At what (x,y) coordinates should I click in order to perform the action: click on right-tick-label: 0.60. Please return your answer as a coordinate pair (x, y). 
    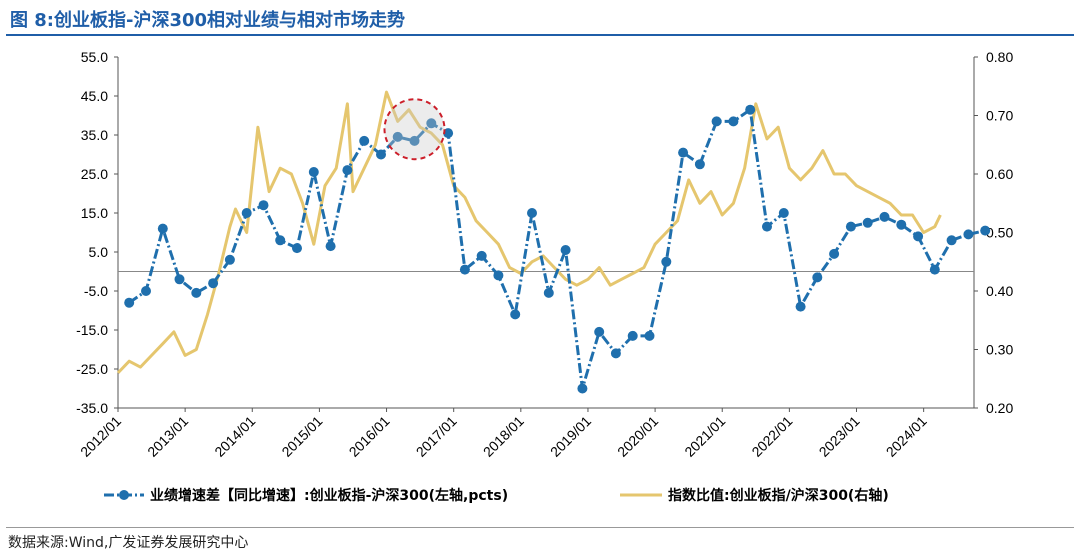
    Looking at the image, I should click on (999, 174).